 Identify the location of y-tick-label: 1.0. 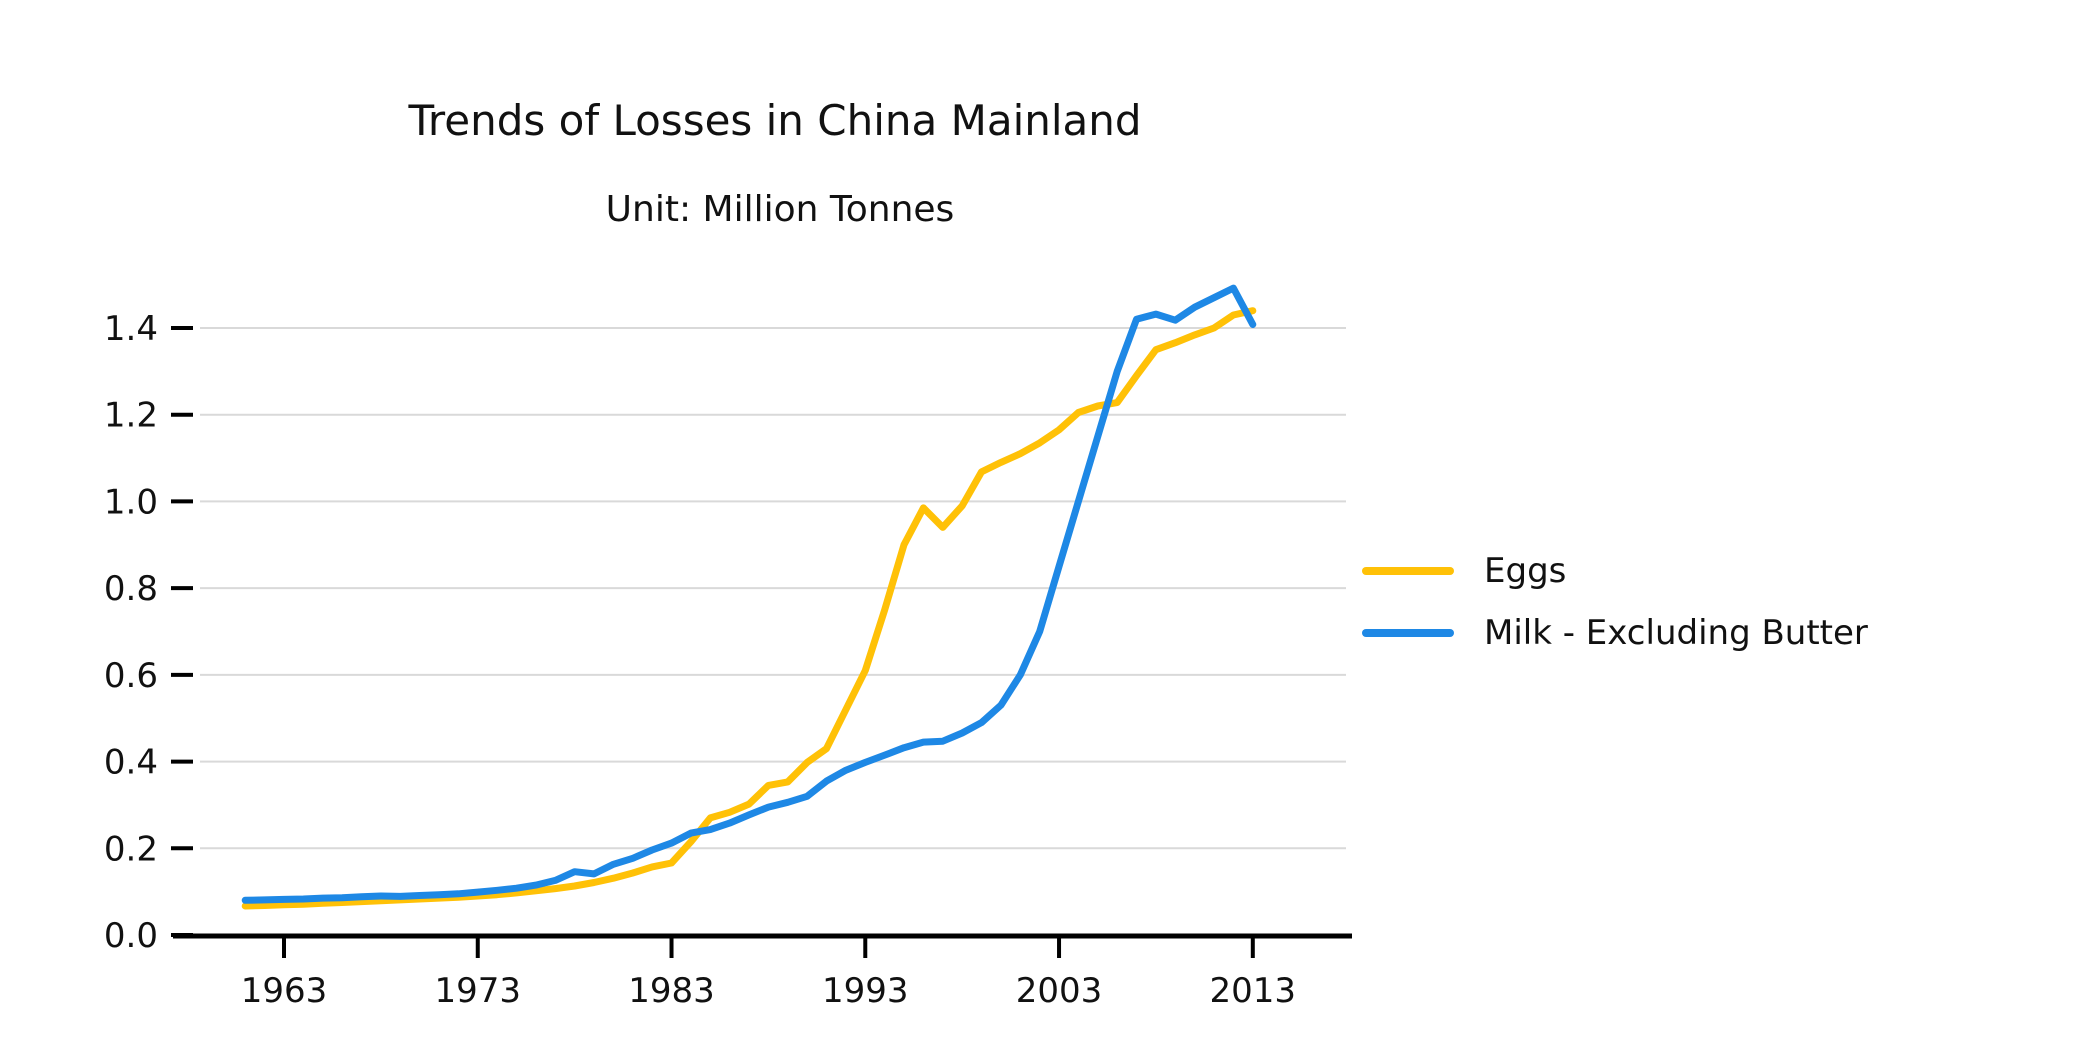
(131, 502).